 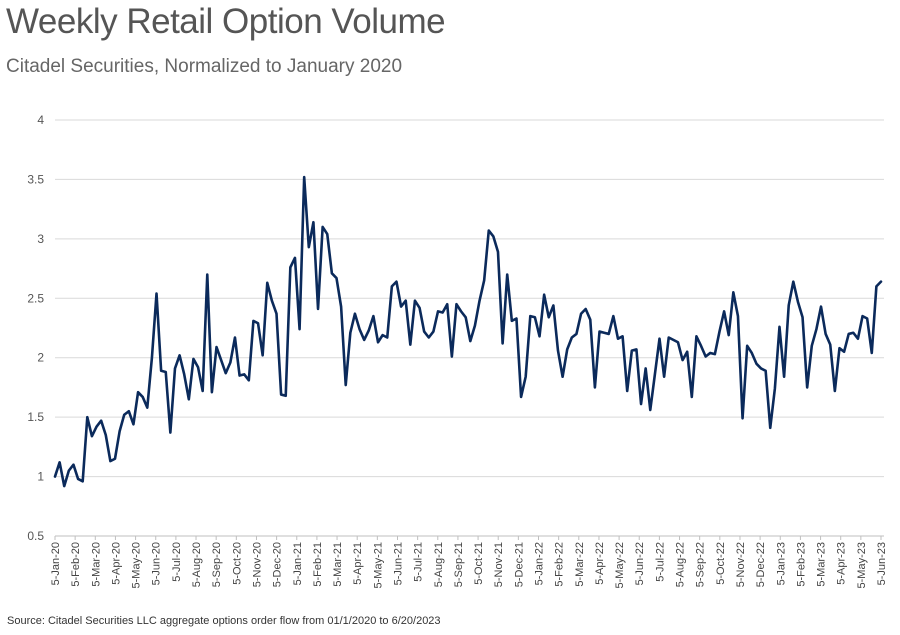 What do you see at coordinates (298, 563) in the screenshot?
I see `x-tick-label: 5-Jan-21` at bounding box center [298, 563].